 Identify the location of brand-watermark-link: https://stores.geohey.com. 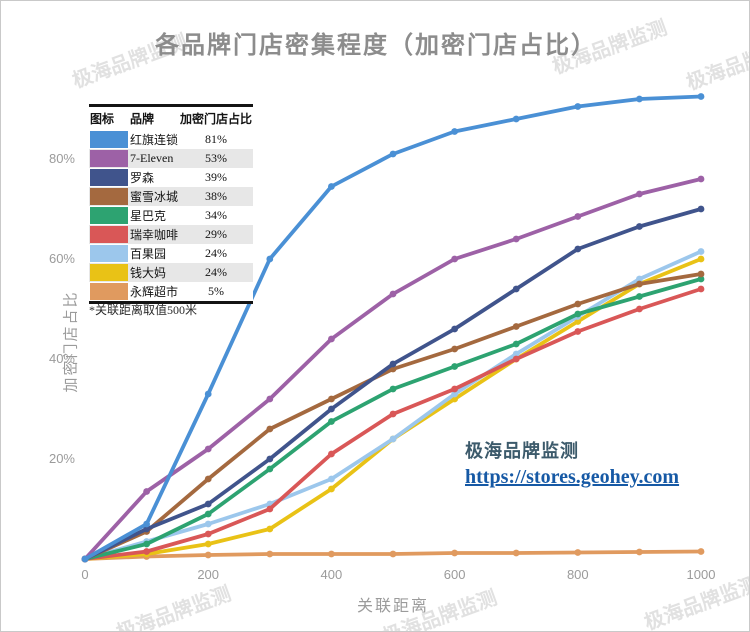
(572, 477).